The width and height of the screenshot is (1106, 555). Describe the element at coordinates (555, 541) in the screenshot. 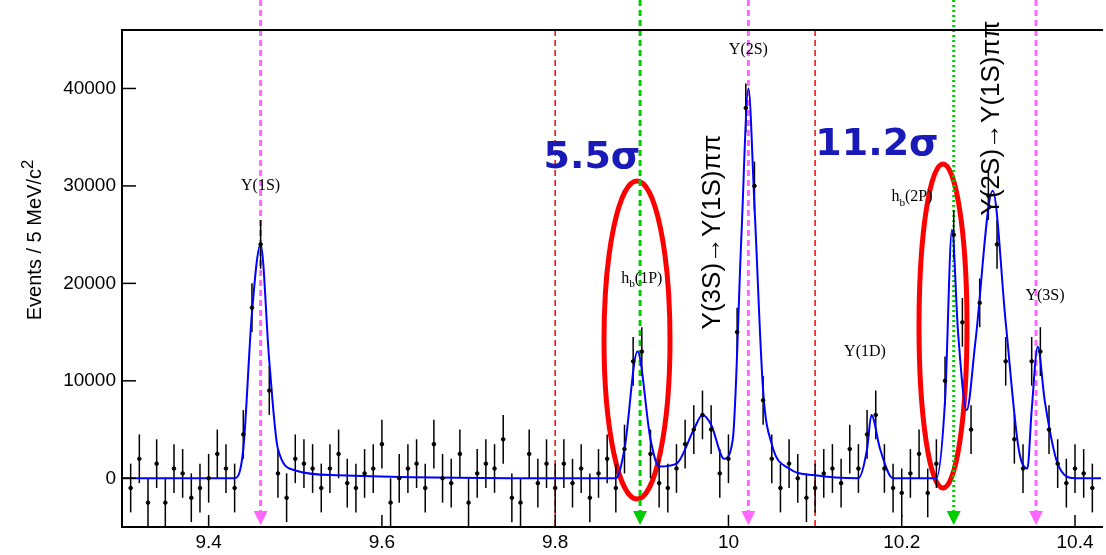

I see `x-tick-label: 9.8` at that location.